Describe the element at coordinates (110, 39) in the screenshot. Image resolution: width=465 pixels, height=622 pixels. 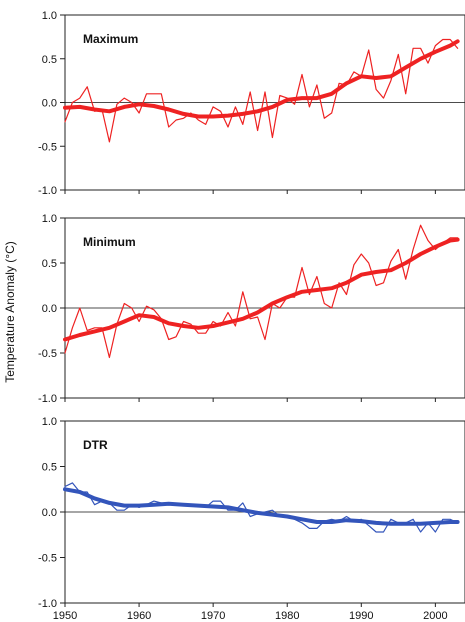
I see `panel-title: Maximum` at that location.